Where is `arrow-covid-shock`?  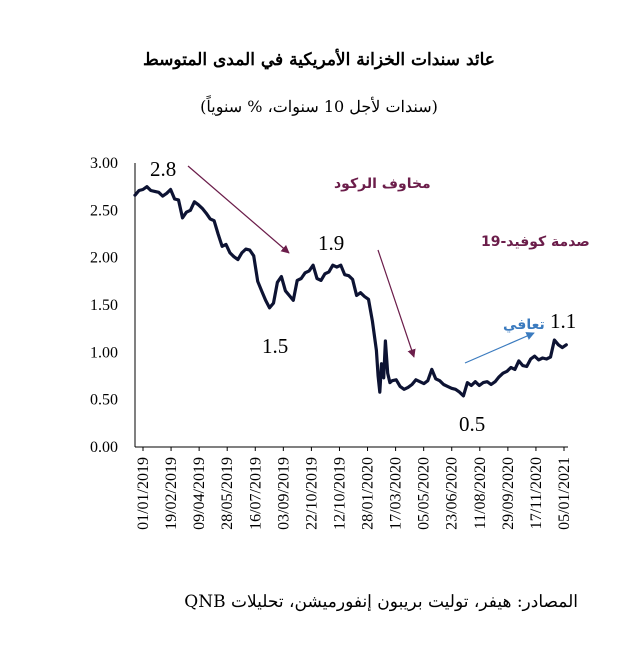 arrow-covid-shock is located at coordinates (396, 303).